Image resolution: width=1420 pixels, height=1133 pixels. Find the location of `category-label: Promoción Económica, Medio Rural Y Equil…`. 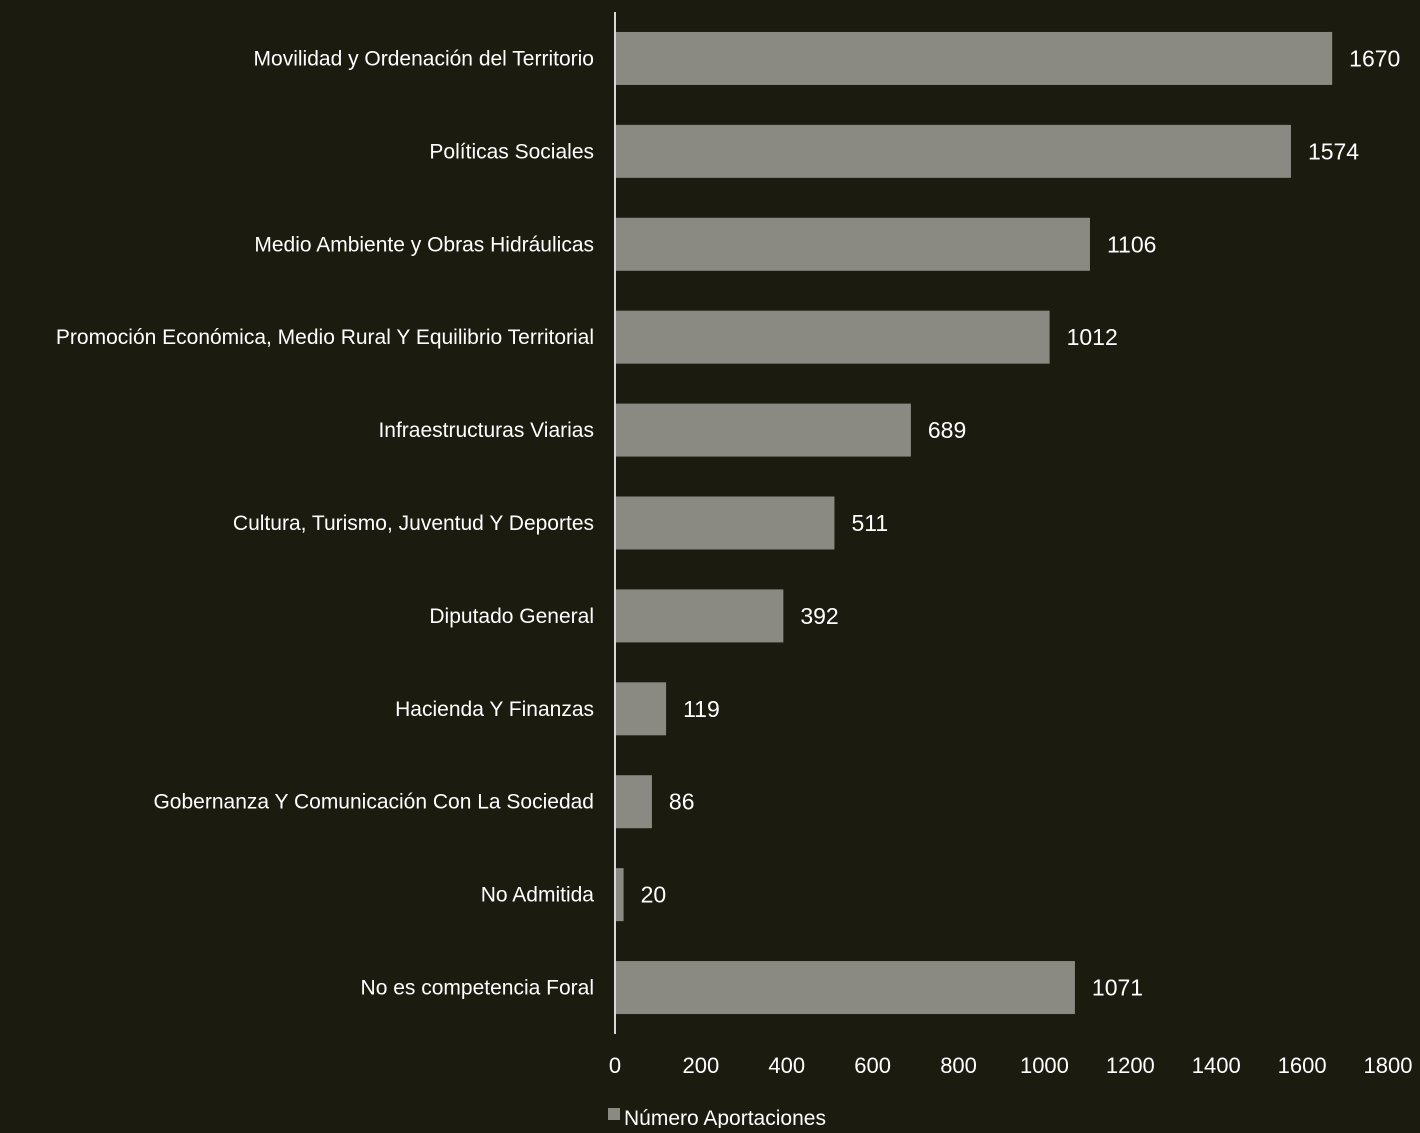

category-label: Promoción Económica, Medio Rural Y Equil… is located at coordinates (325, 337).